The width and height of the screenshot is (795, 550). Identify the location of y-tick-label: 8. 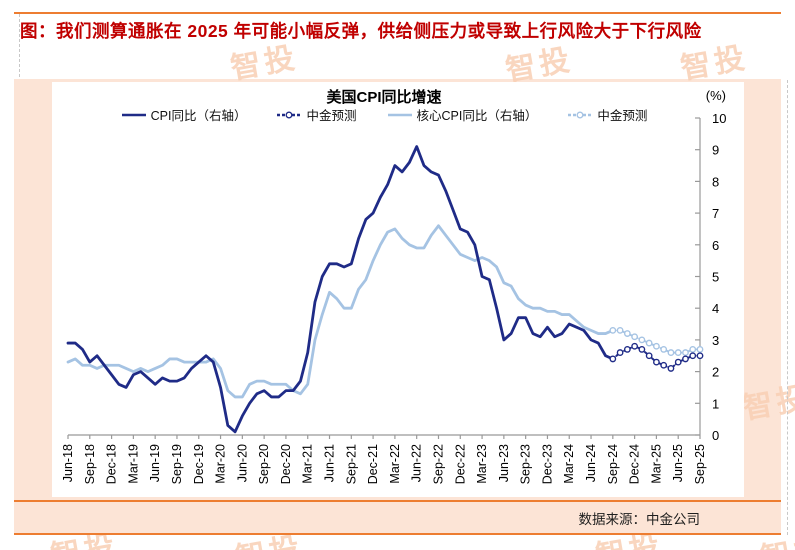
(715, 181).